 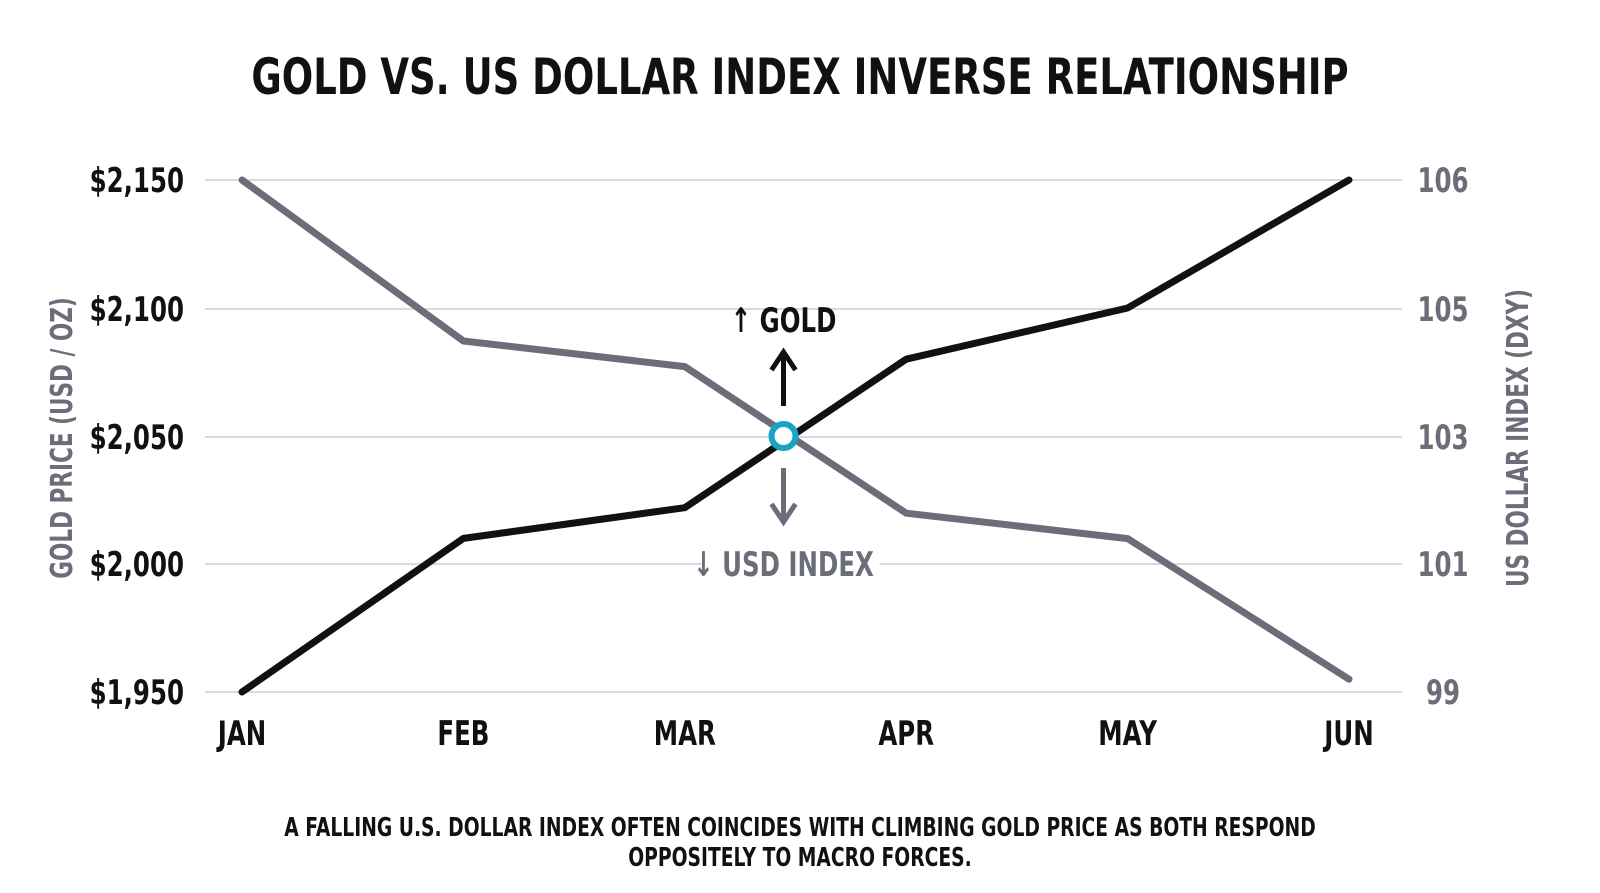 What do you see at coordinates (784, 320) in the screenshot?
I see `gold-annotation: ↑ GOLD` at bounding box center [784, 320].